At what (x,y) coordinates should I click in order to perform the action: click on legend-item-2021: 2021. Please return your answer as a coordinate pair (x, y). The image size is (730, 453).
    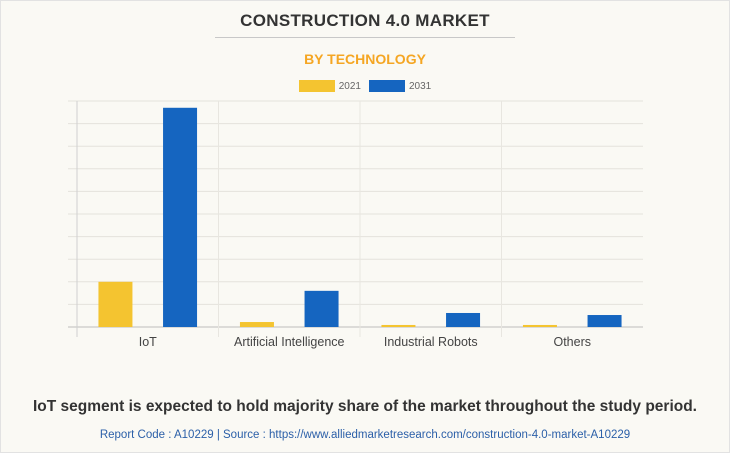
    Looking at the image, I should click on (329, 86).